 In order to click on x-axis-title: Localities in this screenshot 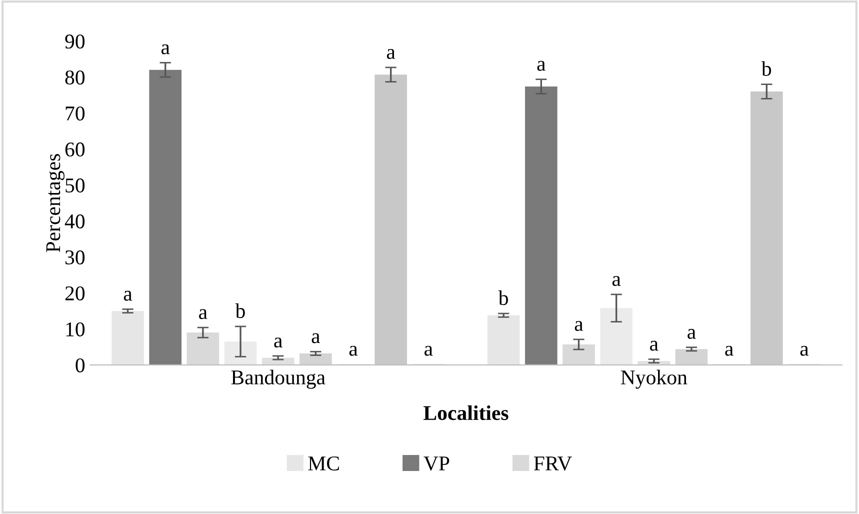, I will do `click(466, 412)`.